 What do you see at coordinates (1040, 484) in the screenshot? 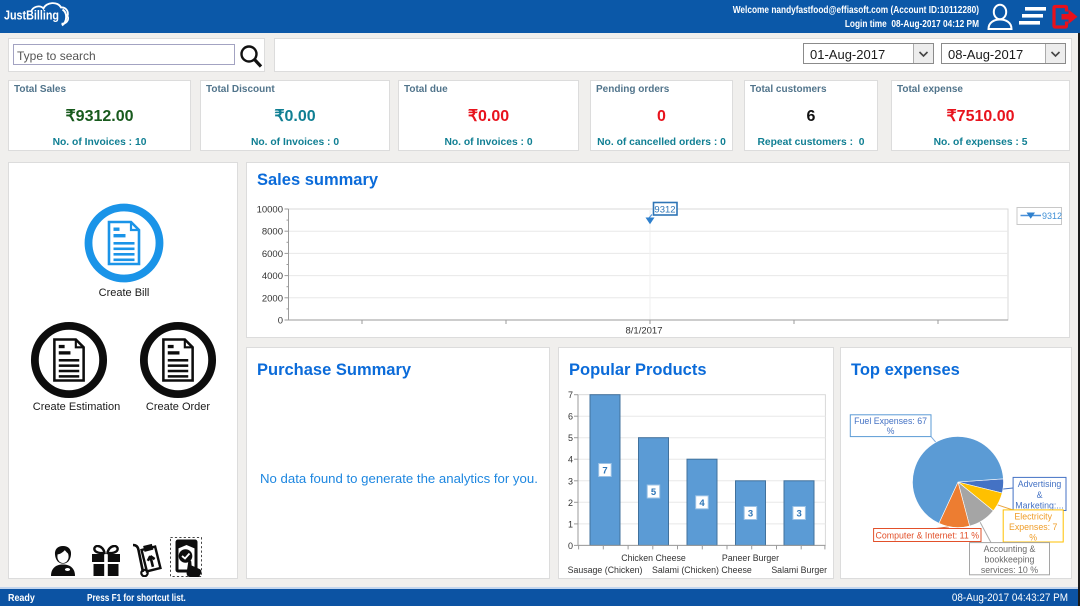
I see `svg-text: Advertising` at bounding box center [1040, 484].